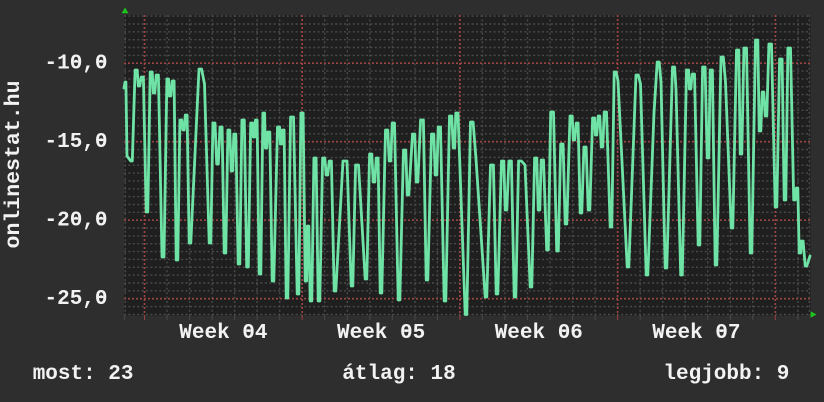 Image resolution: width=824 pixels, height=402 pixels. What do you see at coordinates (398, 374) in the screenshot?
I see `svg-text: átlag: 18` at bounding box center [398, 374].